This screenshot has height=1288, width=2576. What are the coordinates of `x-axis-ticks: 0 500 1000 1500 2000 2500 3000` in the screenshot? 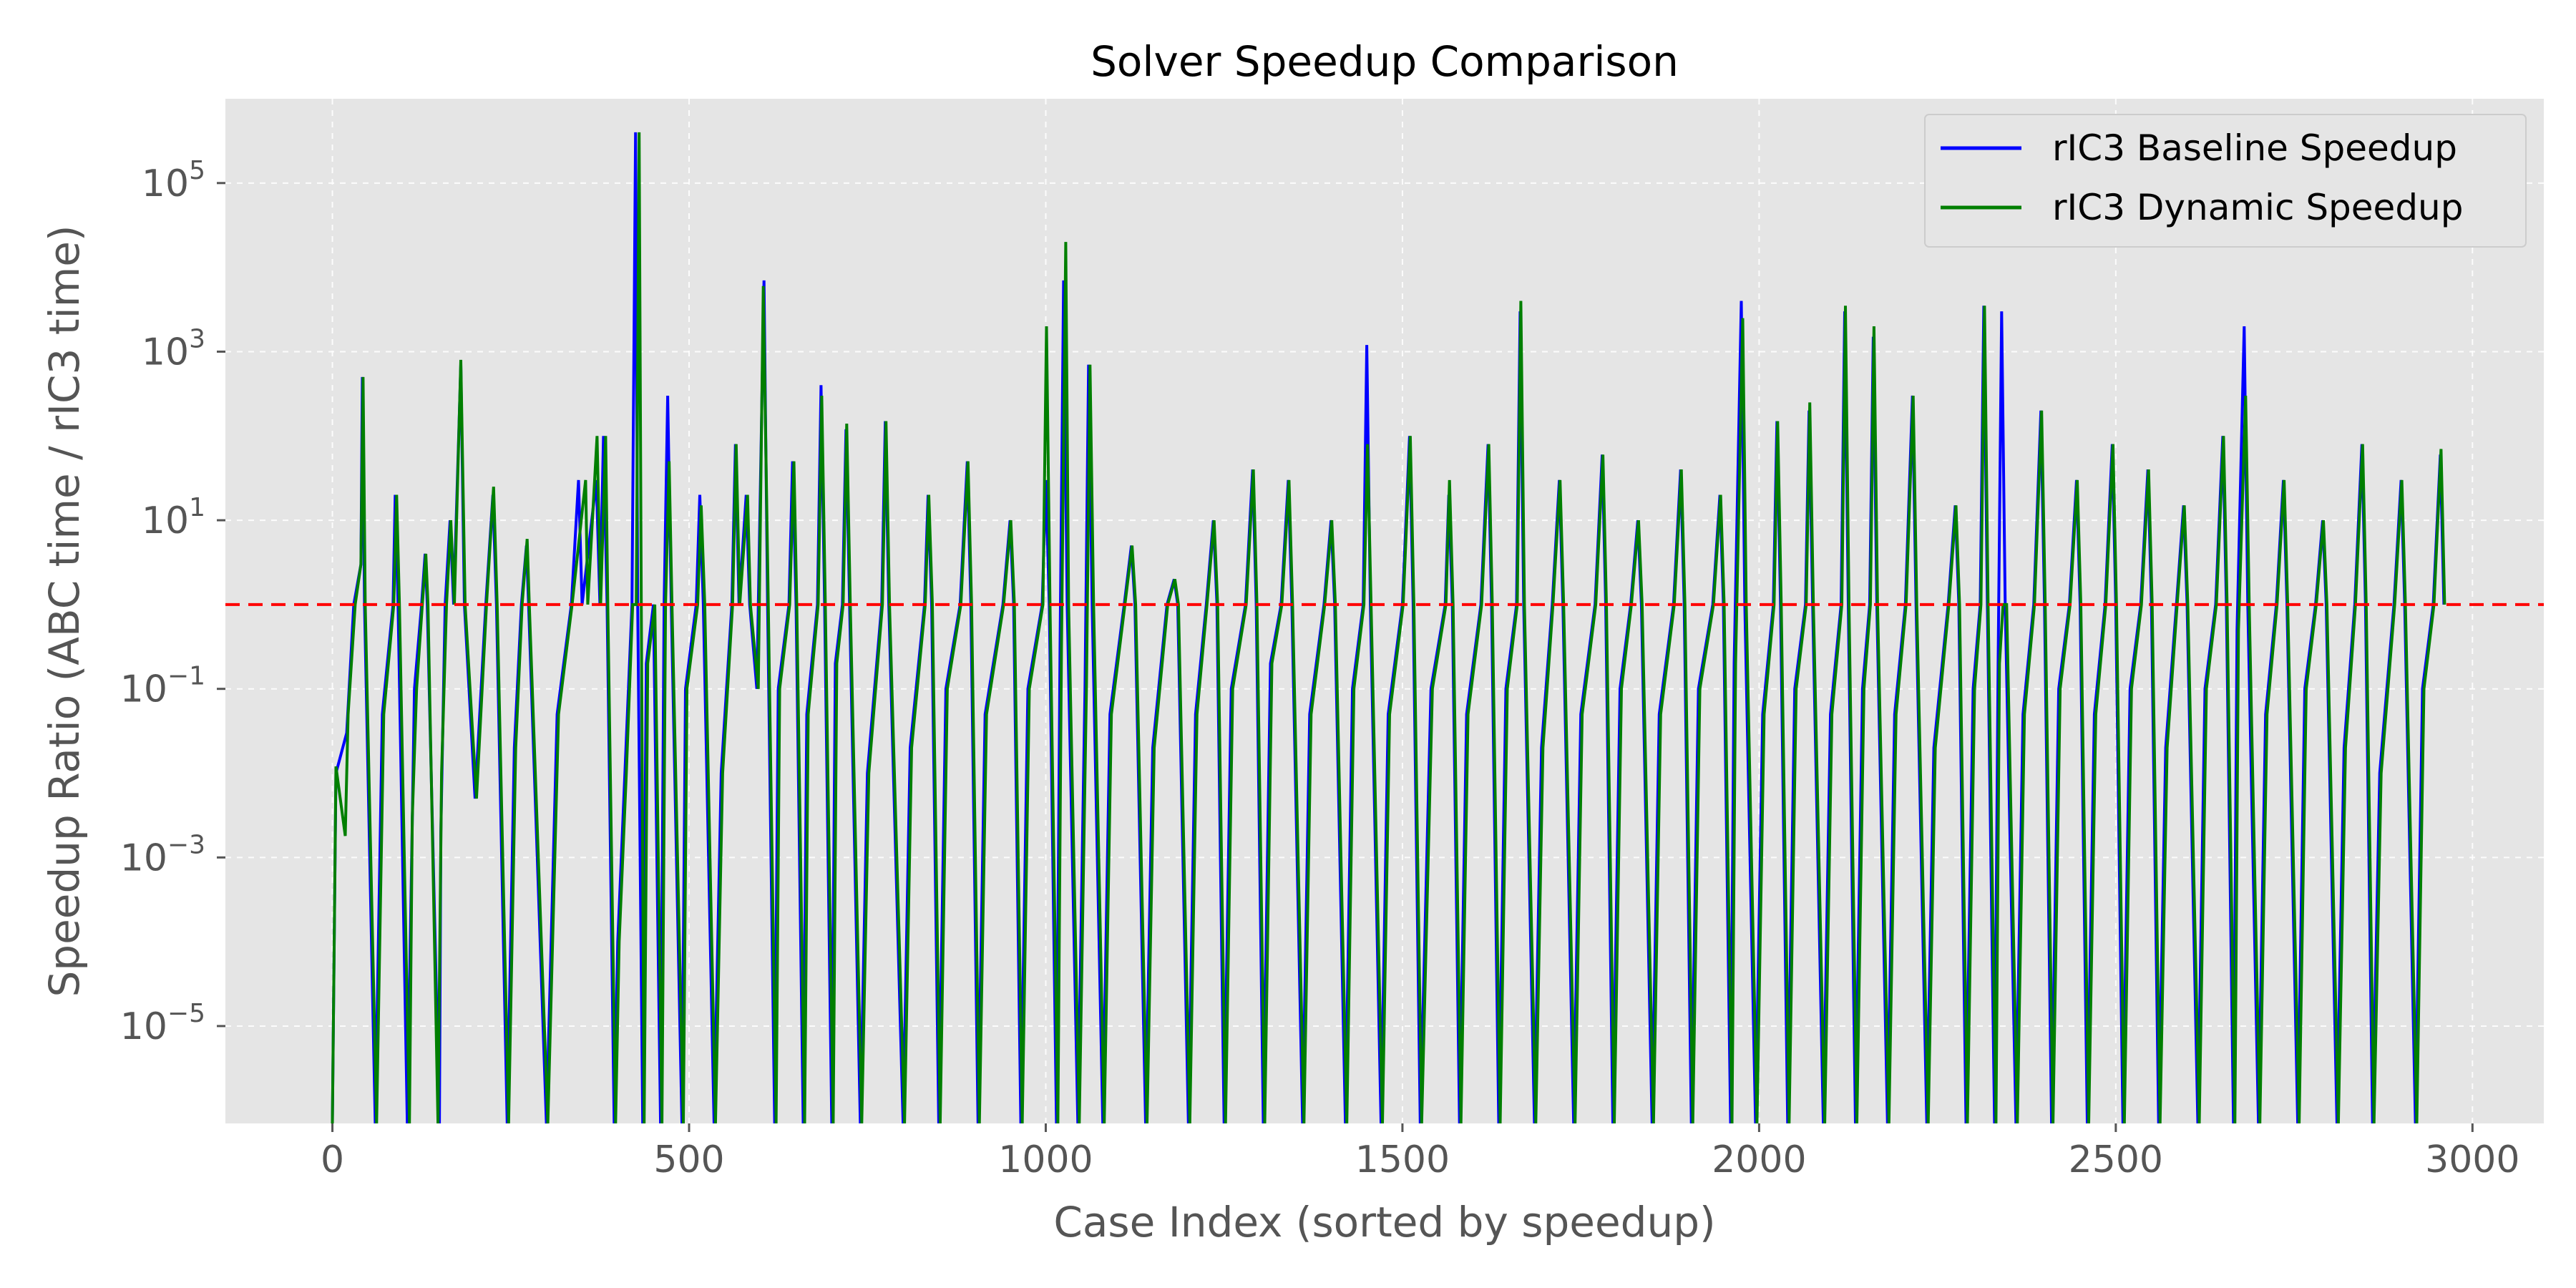 It's located at (1420, 1152).